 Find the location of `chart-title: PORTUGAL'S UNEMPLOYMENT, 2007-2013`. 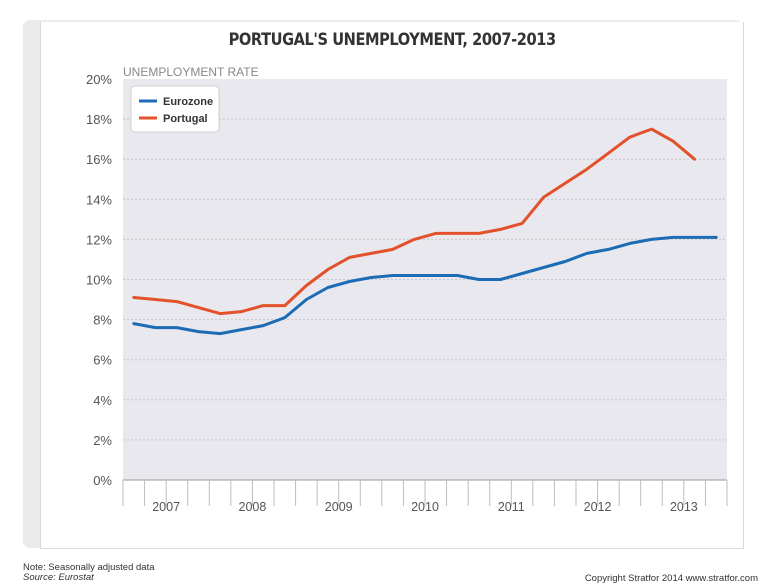

chart-title: PORTUGAL'S UNEMPLOYMENT, 2007-2013 is located at coordinates (392, 40).